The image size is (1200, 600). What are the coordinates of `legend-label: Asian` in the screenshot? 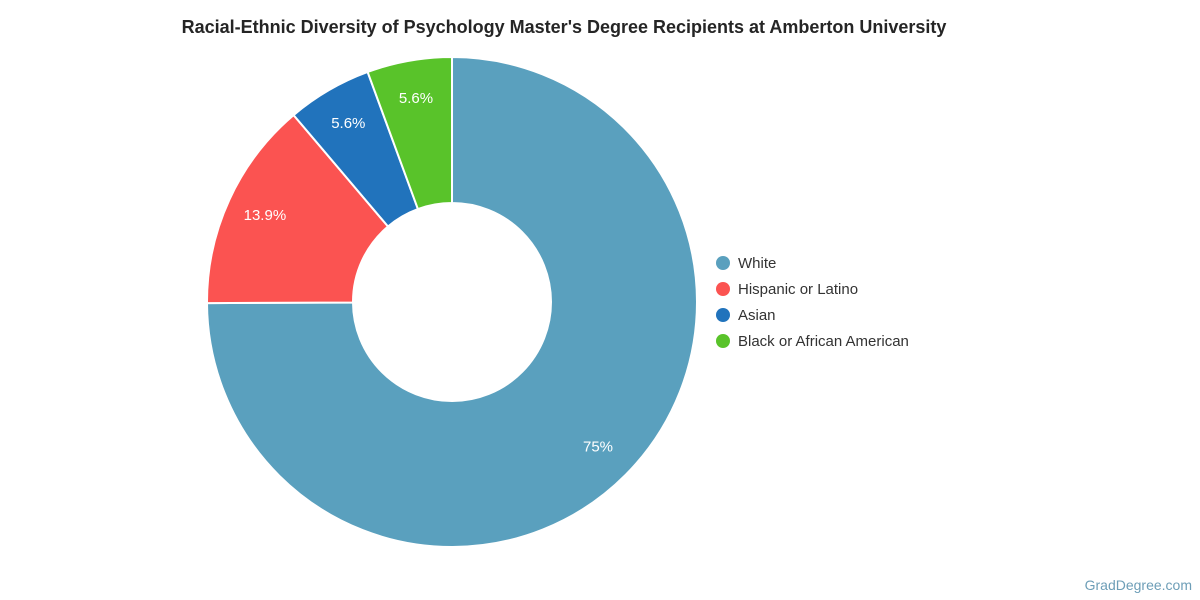 It's located at (757, 315).